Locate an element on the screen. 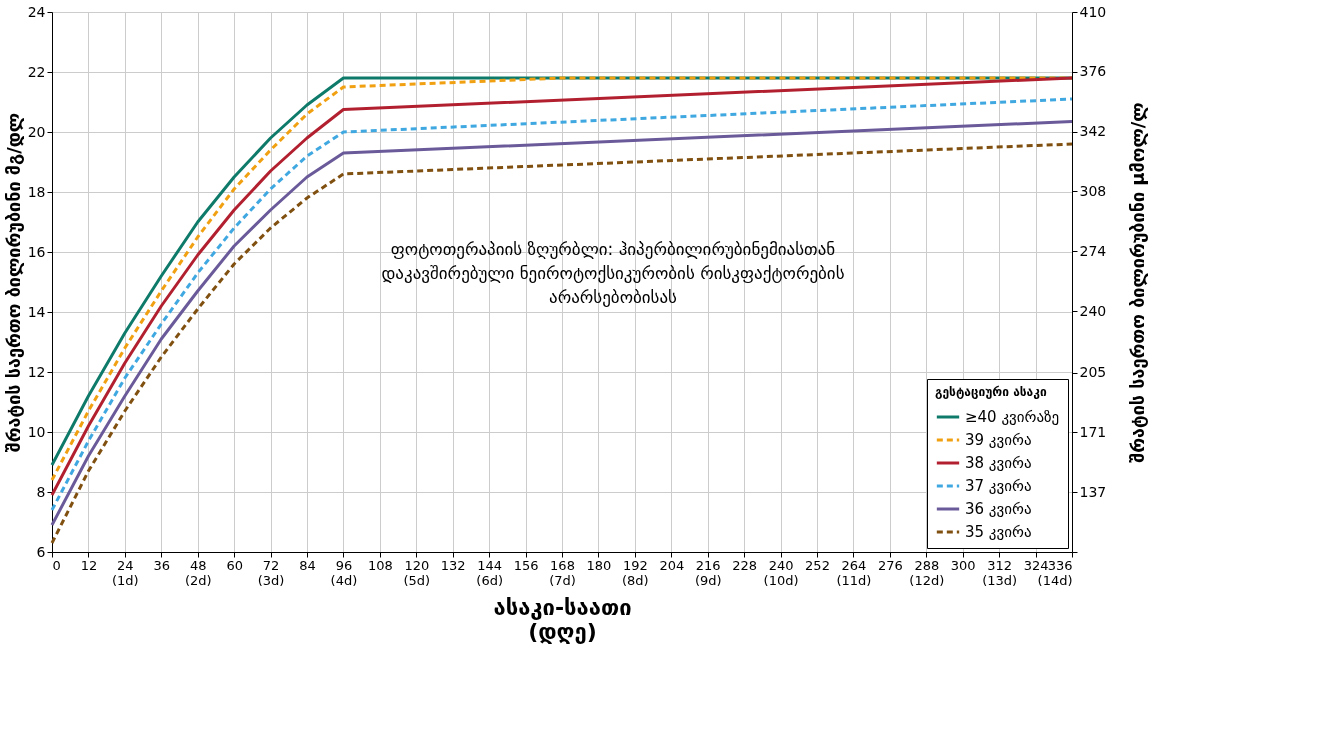  y-tick-label: 12 is located at coordinates (36, 371).